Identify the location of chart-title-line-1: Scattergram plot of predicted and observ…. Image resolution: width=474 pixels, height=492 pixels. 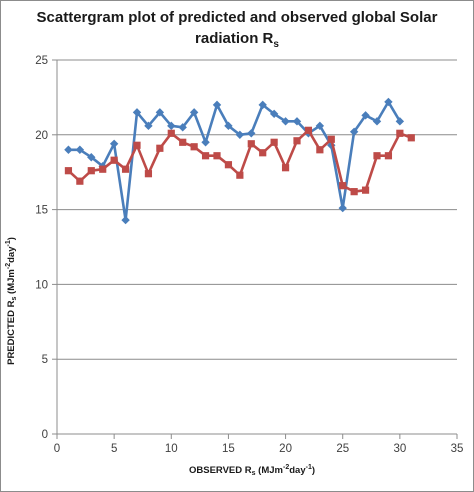
(237, 17).